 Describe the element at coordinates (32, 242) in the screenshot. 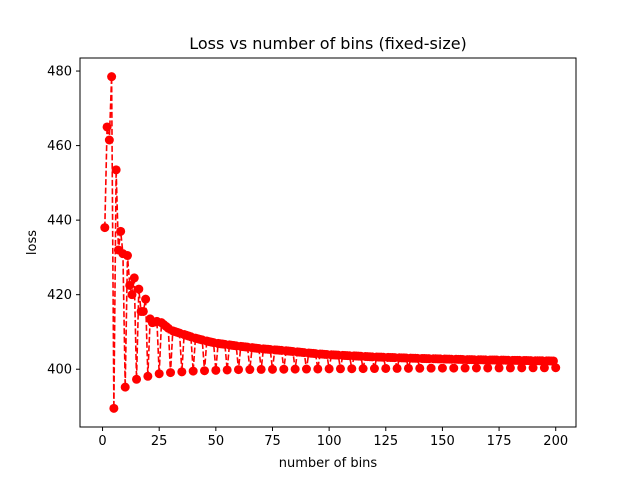

I see `y-axis-label: loss` at that location.